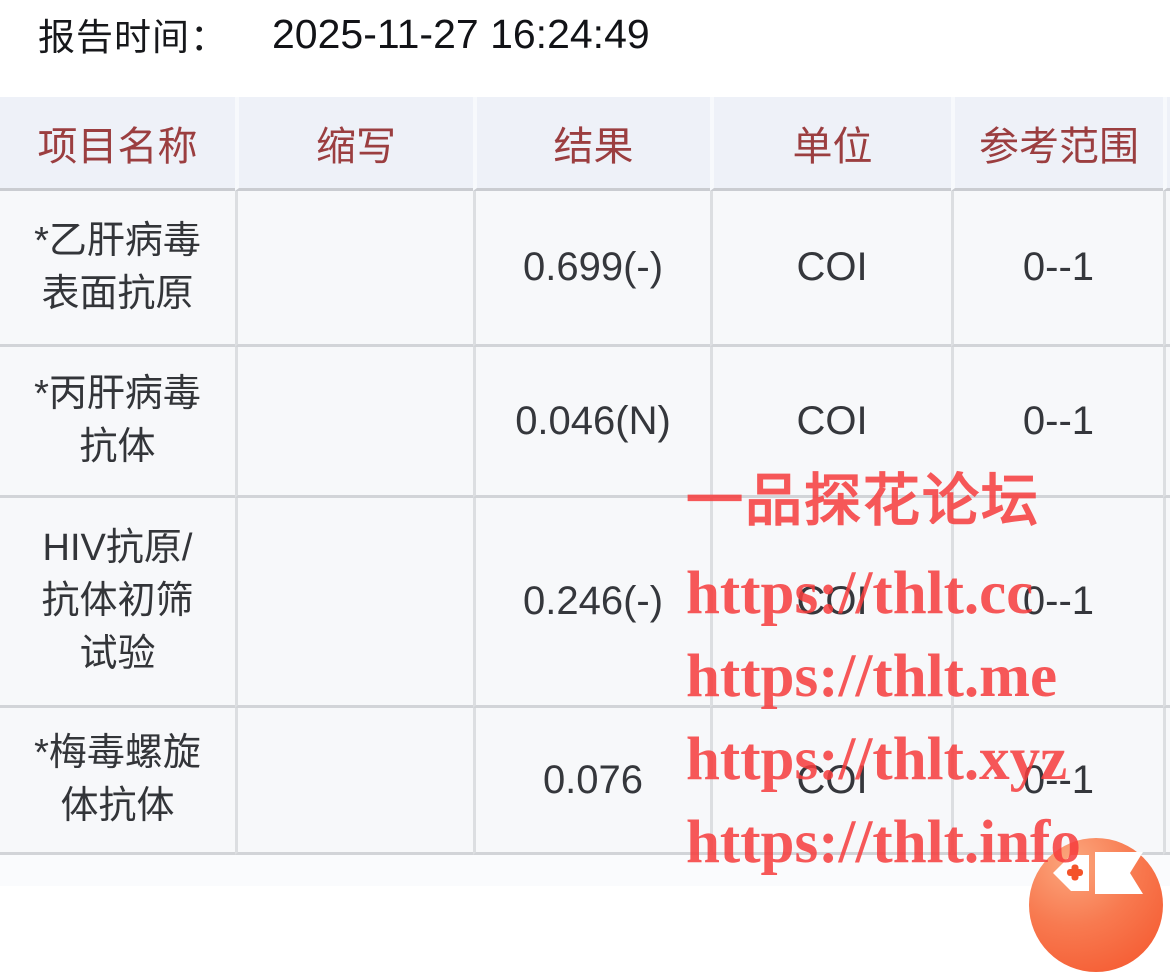 The image size is (1170, 972). I want to click on item-name-text: *乙肝病毒 表面抗原, so click(117, 267).